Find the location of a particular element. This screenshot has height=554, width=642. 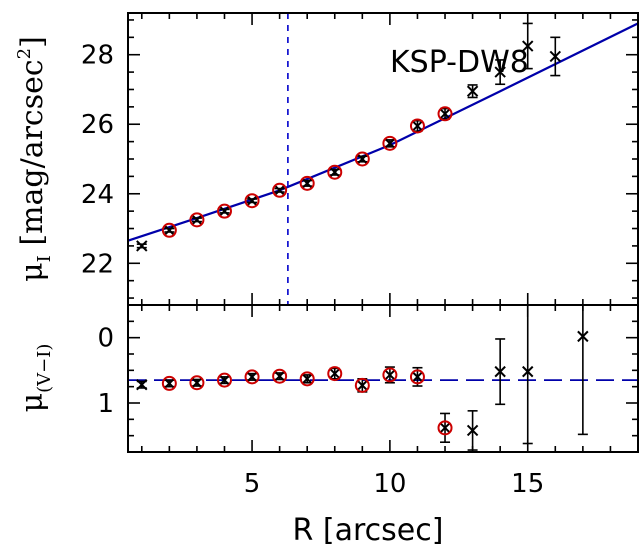

bottom-y-axis-label: μ(V−I) is located at coordinates (35, 378).